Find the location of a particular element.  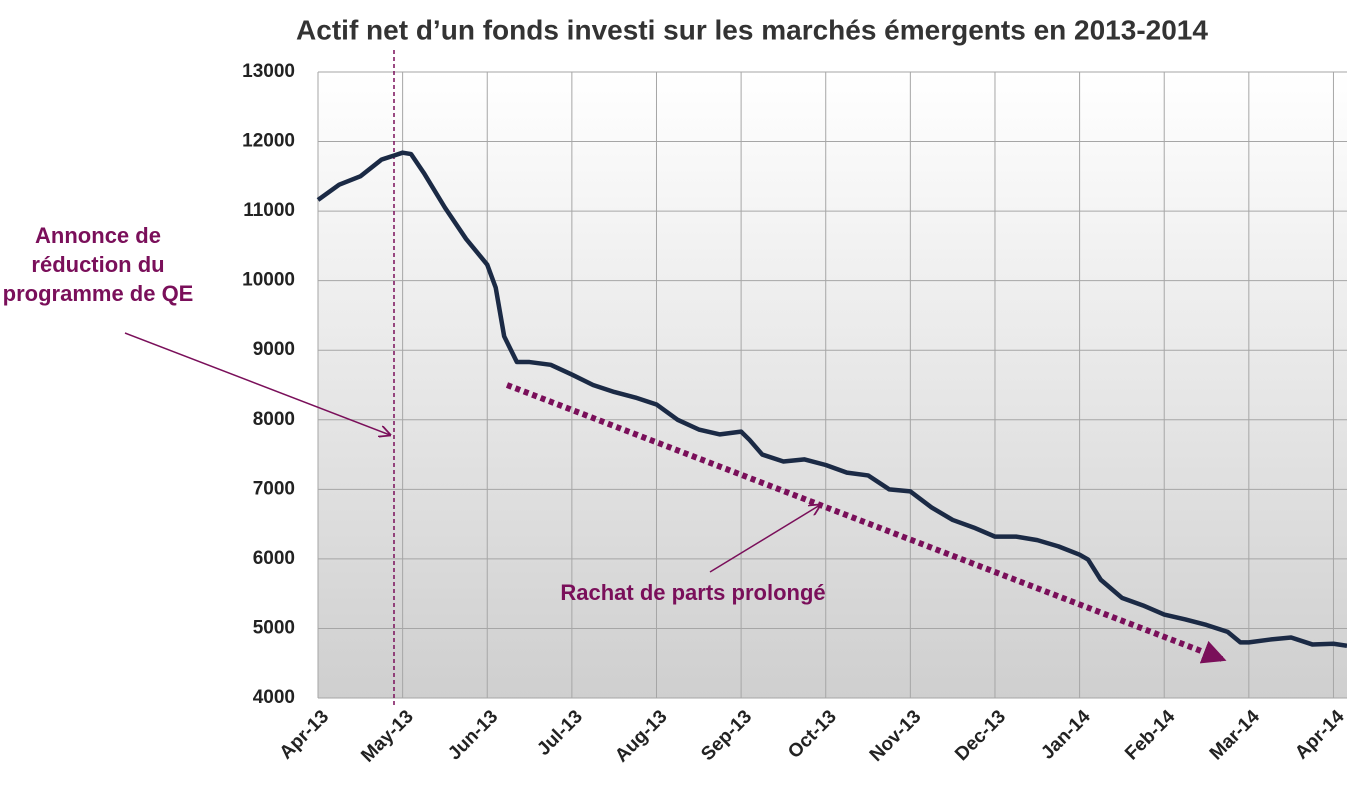

y-tick-label: 4000 is located at coordinates (274, 697).